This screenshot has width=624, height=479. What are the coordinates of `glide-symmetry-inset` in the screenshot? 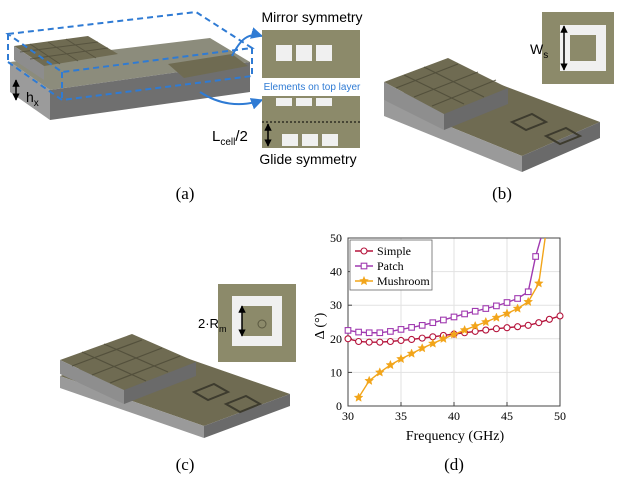 It's located at (311, 122).